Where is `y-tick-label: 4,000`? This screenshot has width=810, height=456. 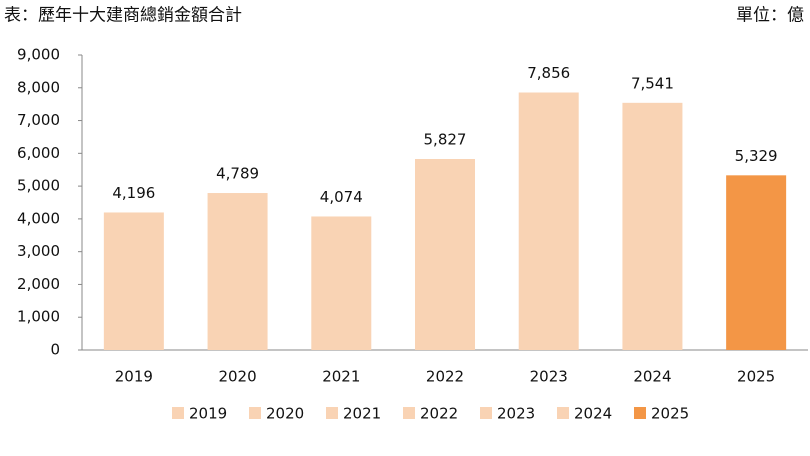 y-tick-label: 4,000 is located at coordinates (38, 218).